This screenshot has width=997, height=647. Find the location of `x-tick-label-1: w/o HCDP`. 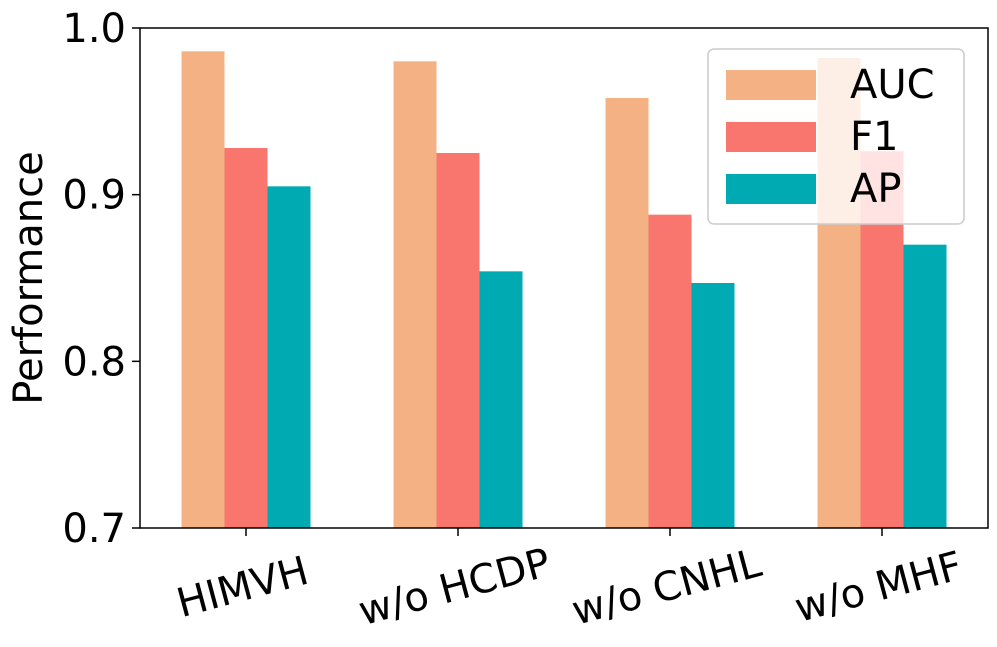

x-tick-label-1: w/o HCDP is located at coordinates (455, 587).